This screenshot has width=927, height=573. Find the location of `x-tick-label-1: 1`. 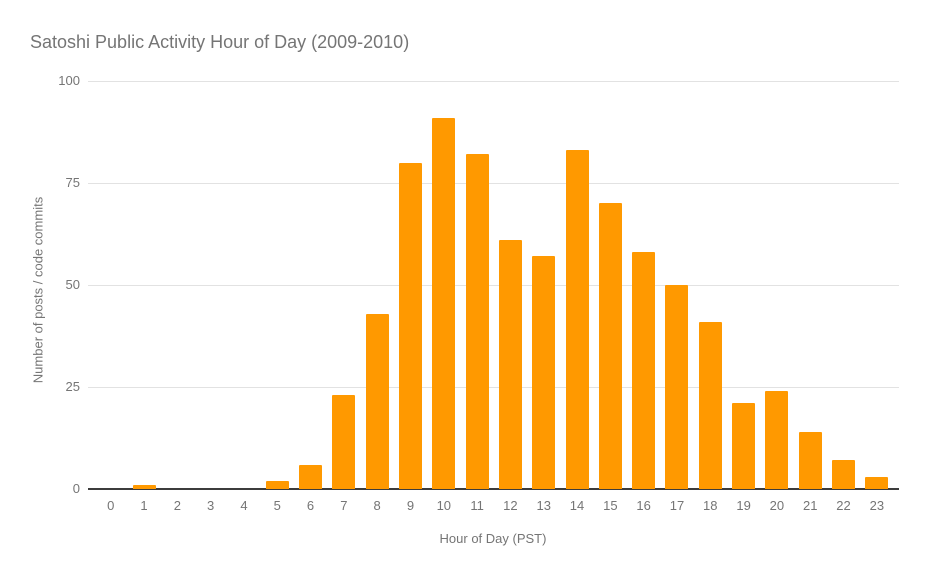

x-tick-label-1: 1 is located at coordinates (144, 505).